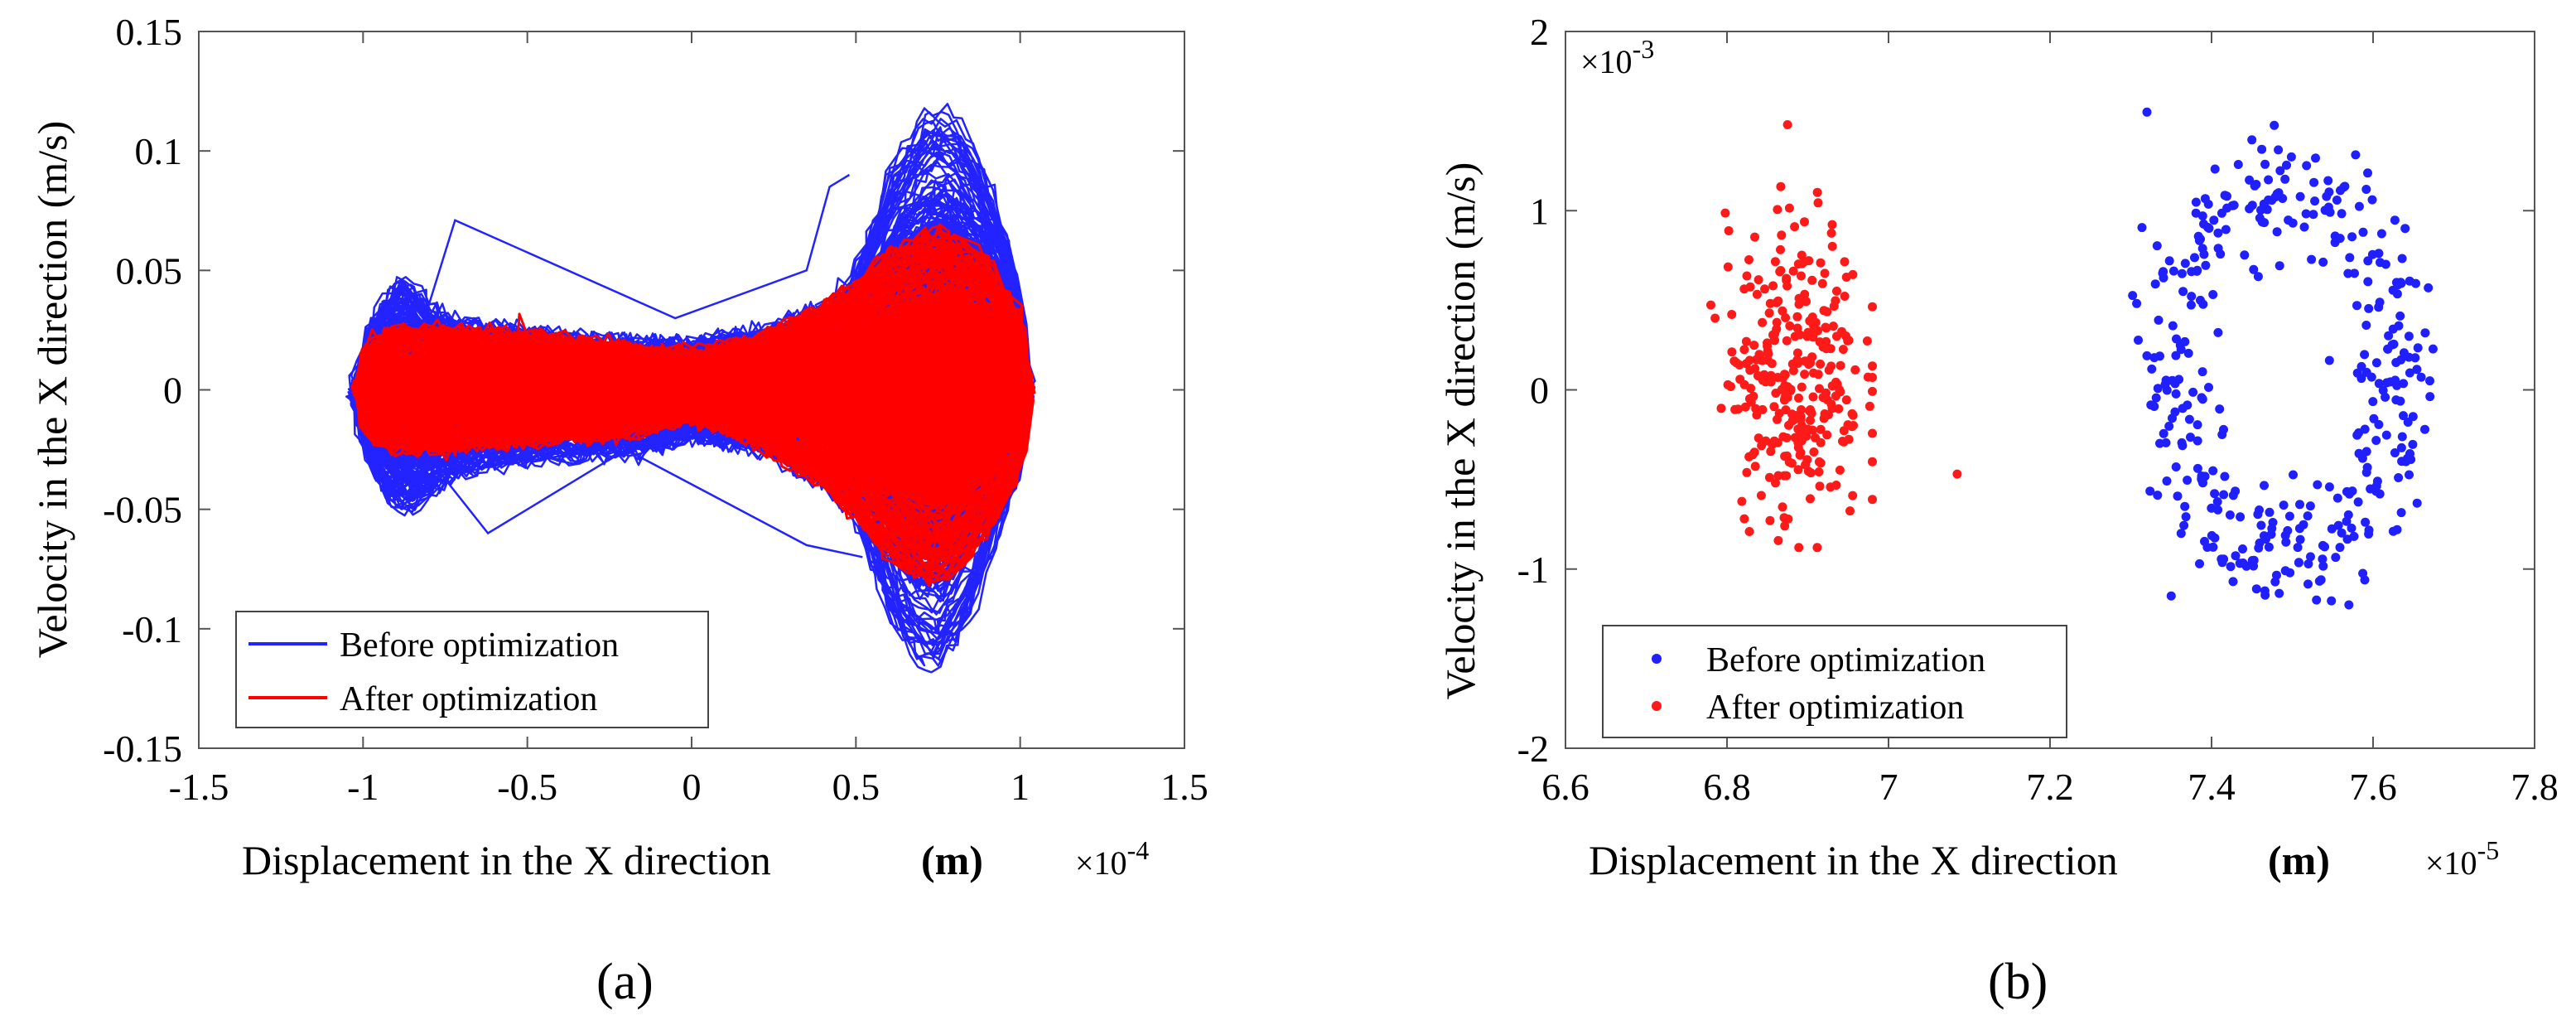 This screenshot has height=1025, width=2576. What do you see at coordinates (693, 400) in the screenshot?
I see `chart-a-core-after` at bounding box center [693, 400].